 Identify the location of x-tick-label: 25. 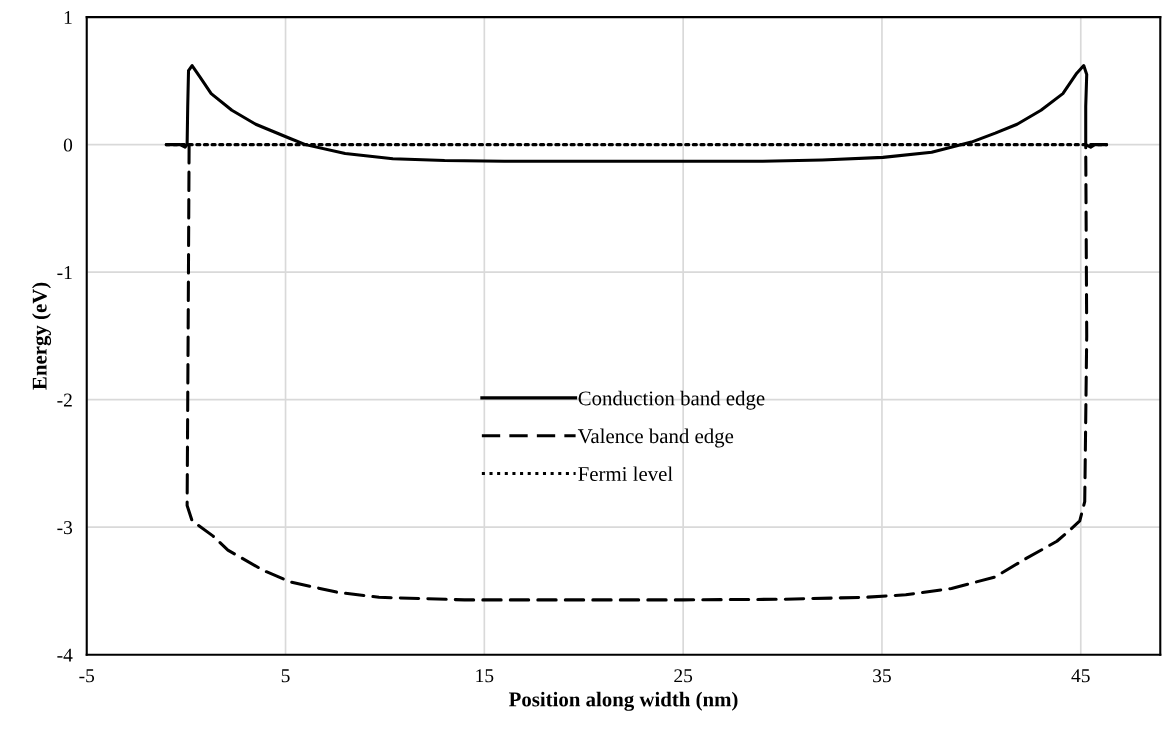
(683, 676).